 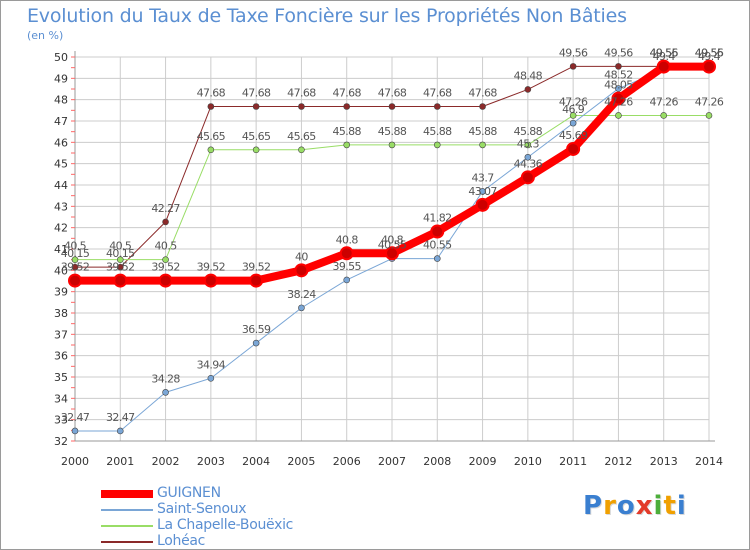 I want to click on x-tick-label: 2005, so click(x=301, y=461).